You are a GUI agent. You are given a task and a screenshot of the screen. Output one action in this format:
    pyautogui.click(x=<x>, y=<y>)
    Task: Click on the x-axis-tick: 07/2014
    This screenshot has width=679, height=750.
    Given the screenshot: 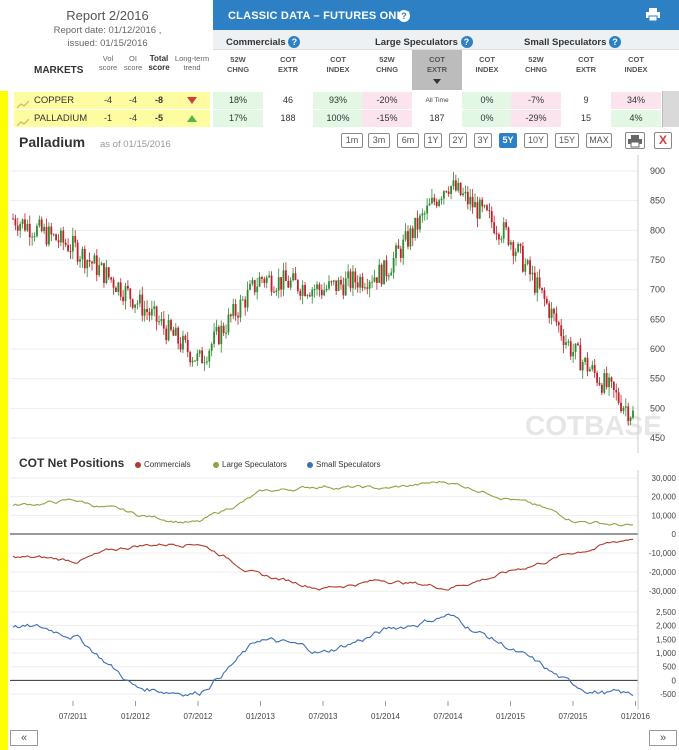 What is the action you would take?
    pyautogui.click(x=448, y=716)
    